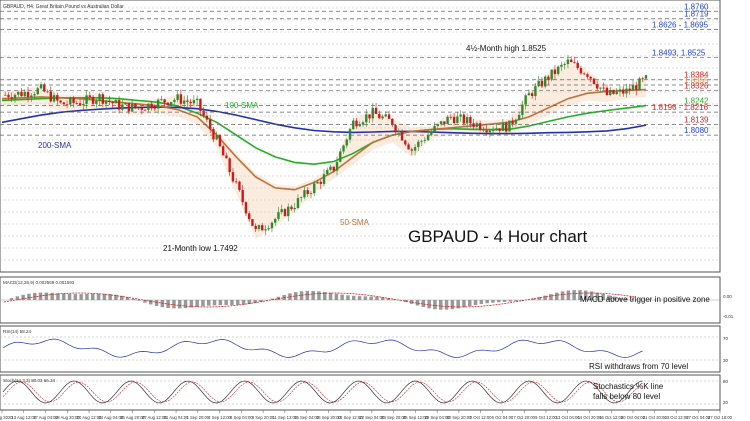 The width and height of the screenshot is (750, 421). I want to click on x-tick-label: 14 Oct 20:00, so click(589, 417).